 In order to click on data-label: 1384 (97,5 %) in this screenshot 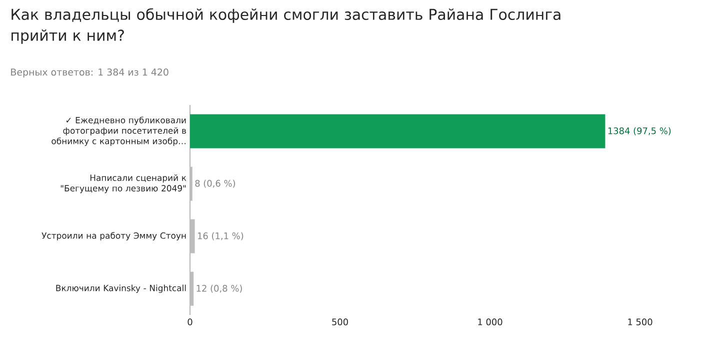, I will do `click(639, 131)`.